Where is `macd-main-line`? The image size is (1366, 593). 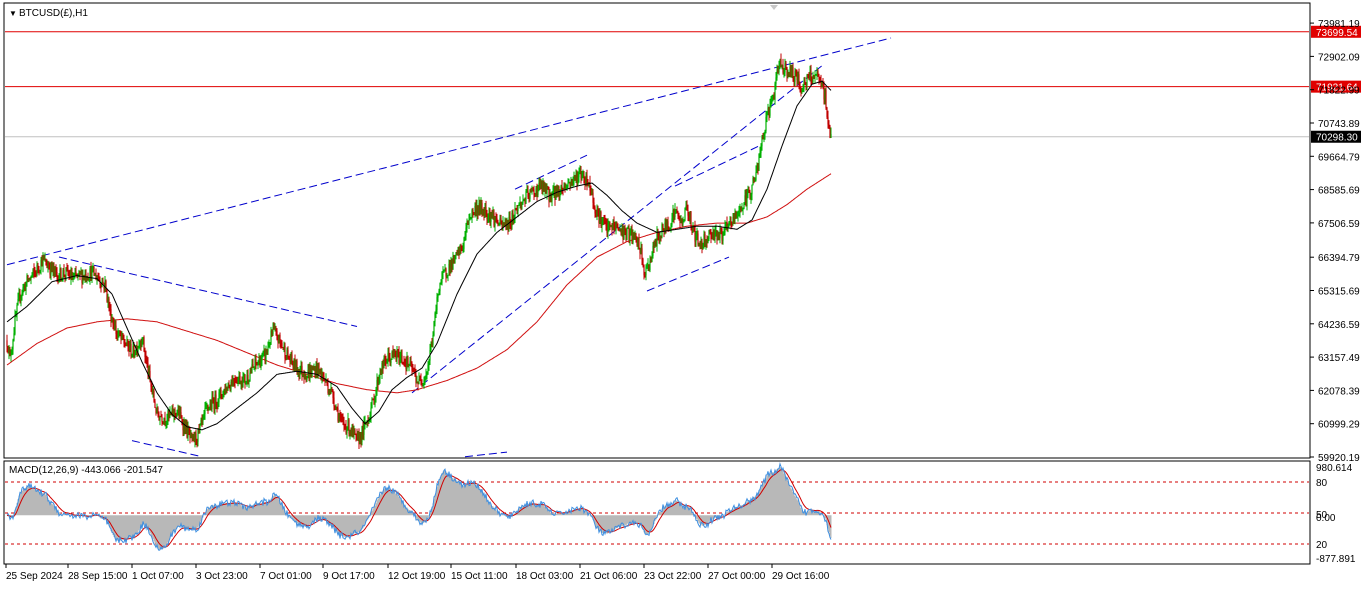
macd-main-line is located at coordinates (419, 506).